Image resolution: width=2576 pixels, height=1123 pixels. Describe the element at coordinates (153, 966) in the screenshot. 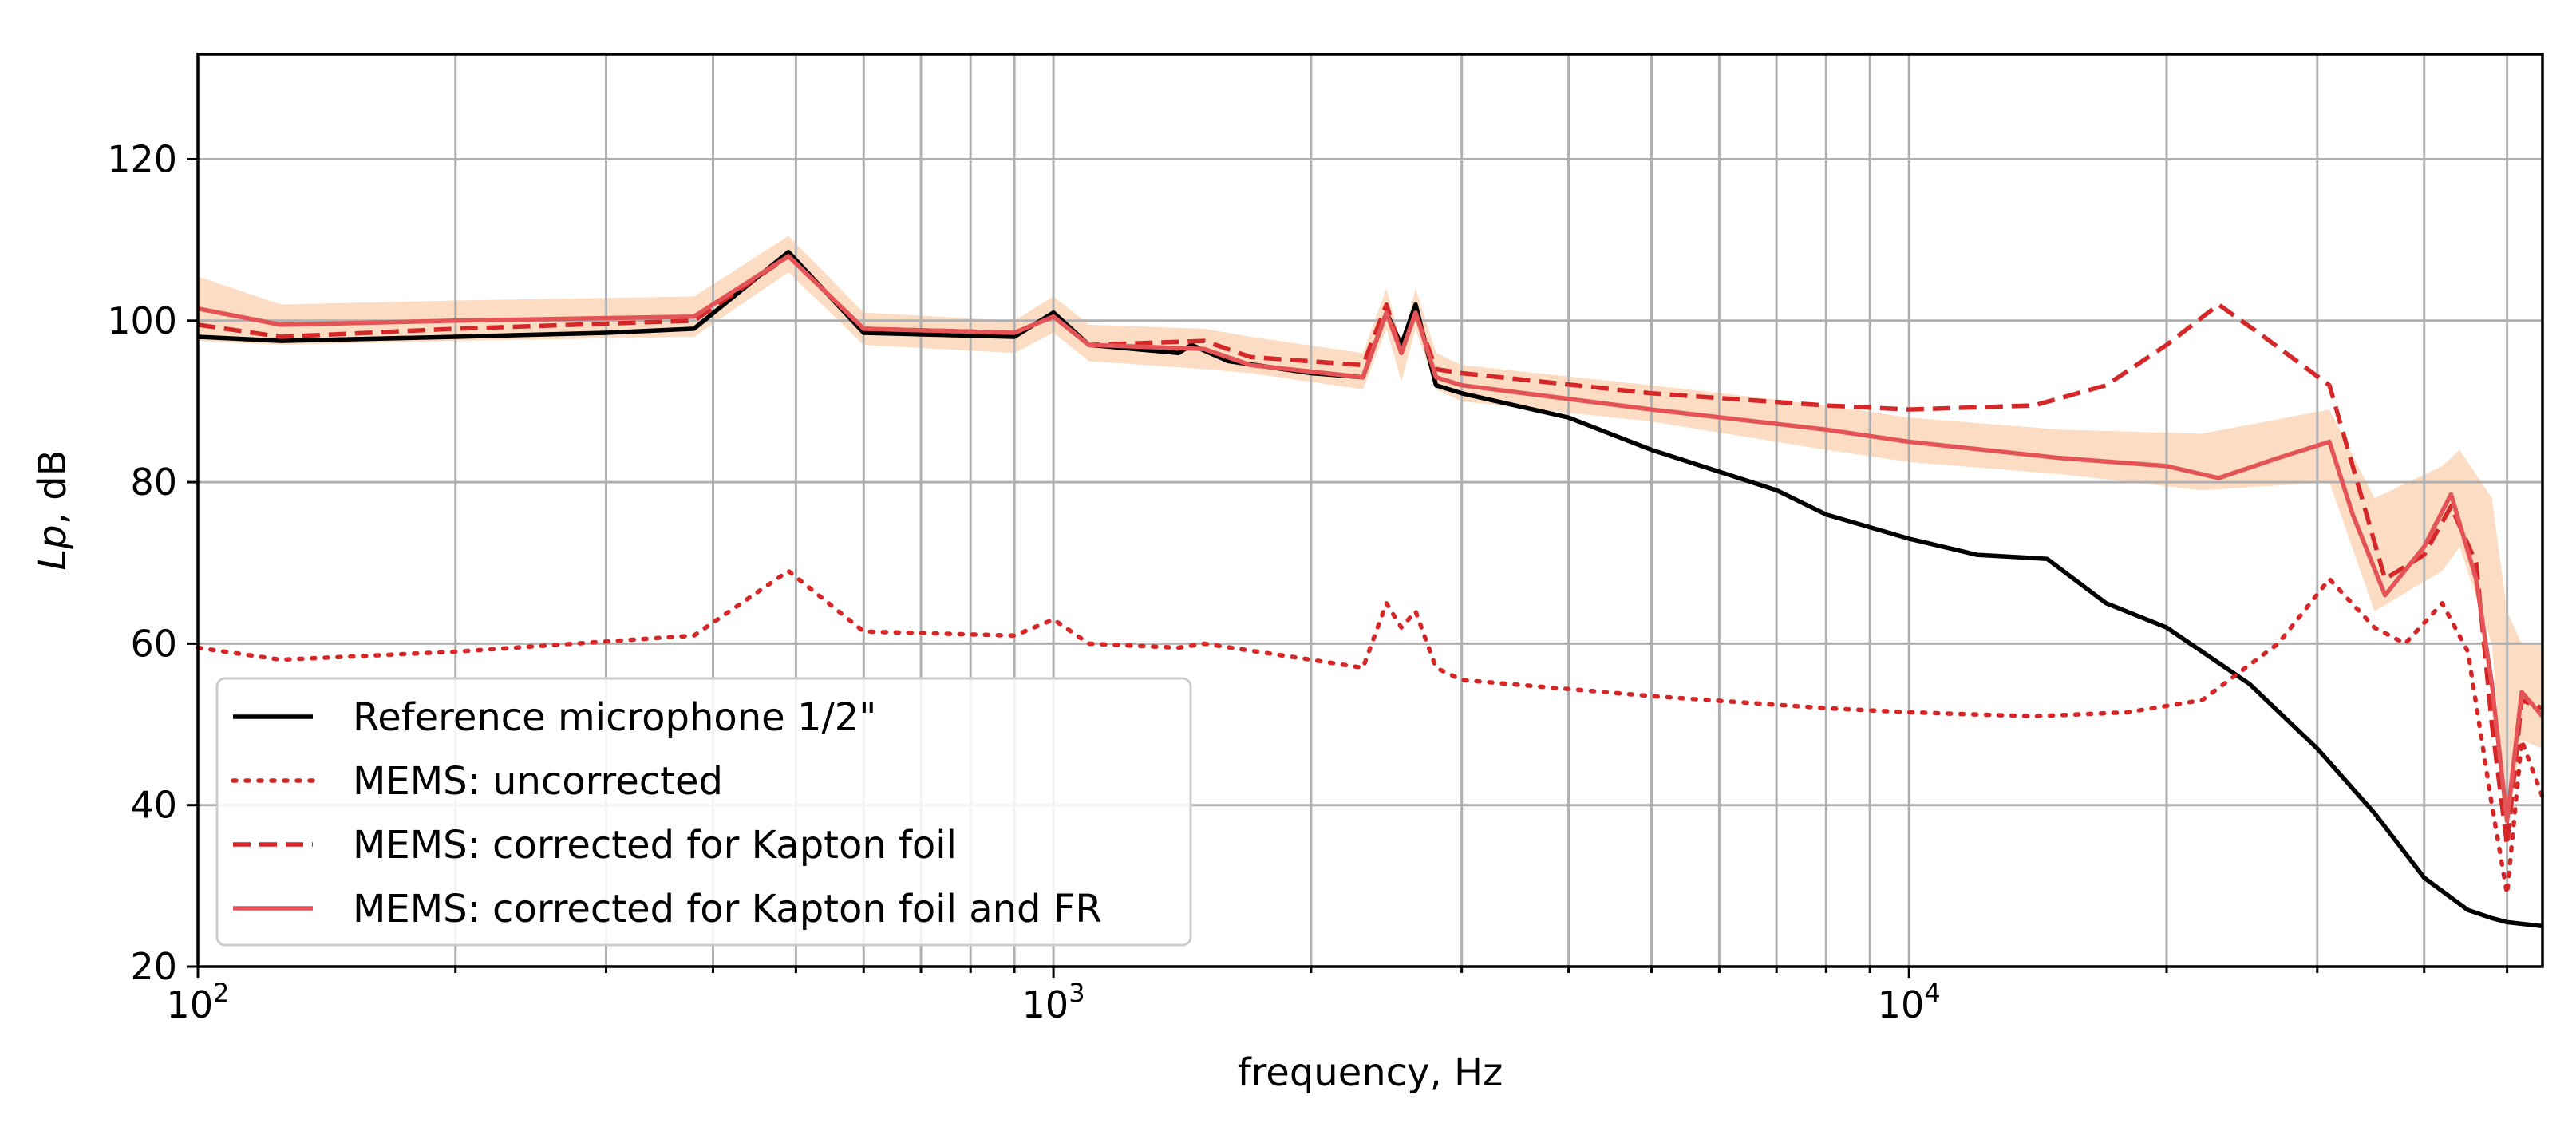

I see `y-tick-label: 20` at that location.